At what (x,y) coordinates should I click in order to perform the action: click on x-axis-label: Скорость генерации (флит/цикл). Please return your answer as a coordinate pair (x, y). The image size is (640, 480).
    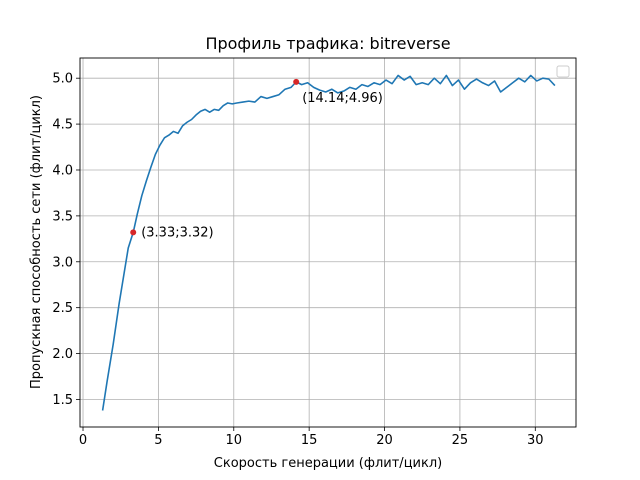
    Looking at the image, I should click on (328, 463).